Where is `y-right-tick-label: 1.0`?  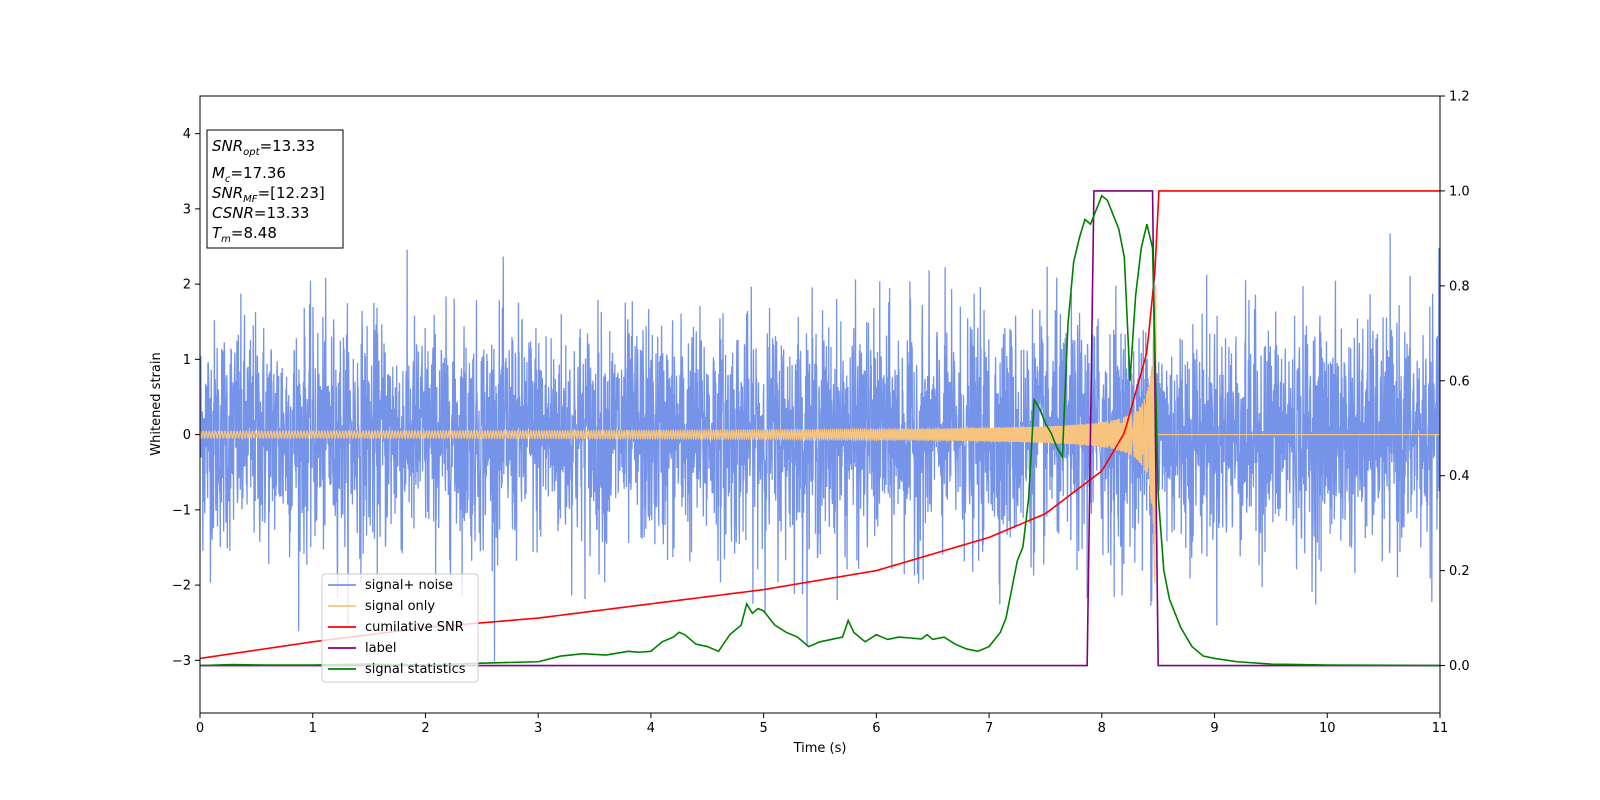
y-right-tick-label: 1.0 is located at coordinates (1459, 191).